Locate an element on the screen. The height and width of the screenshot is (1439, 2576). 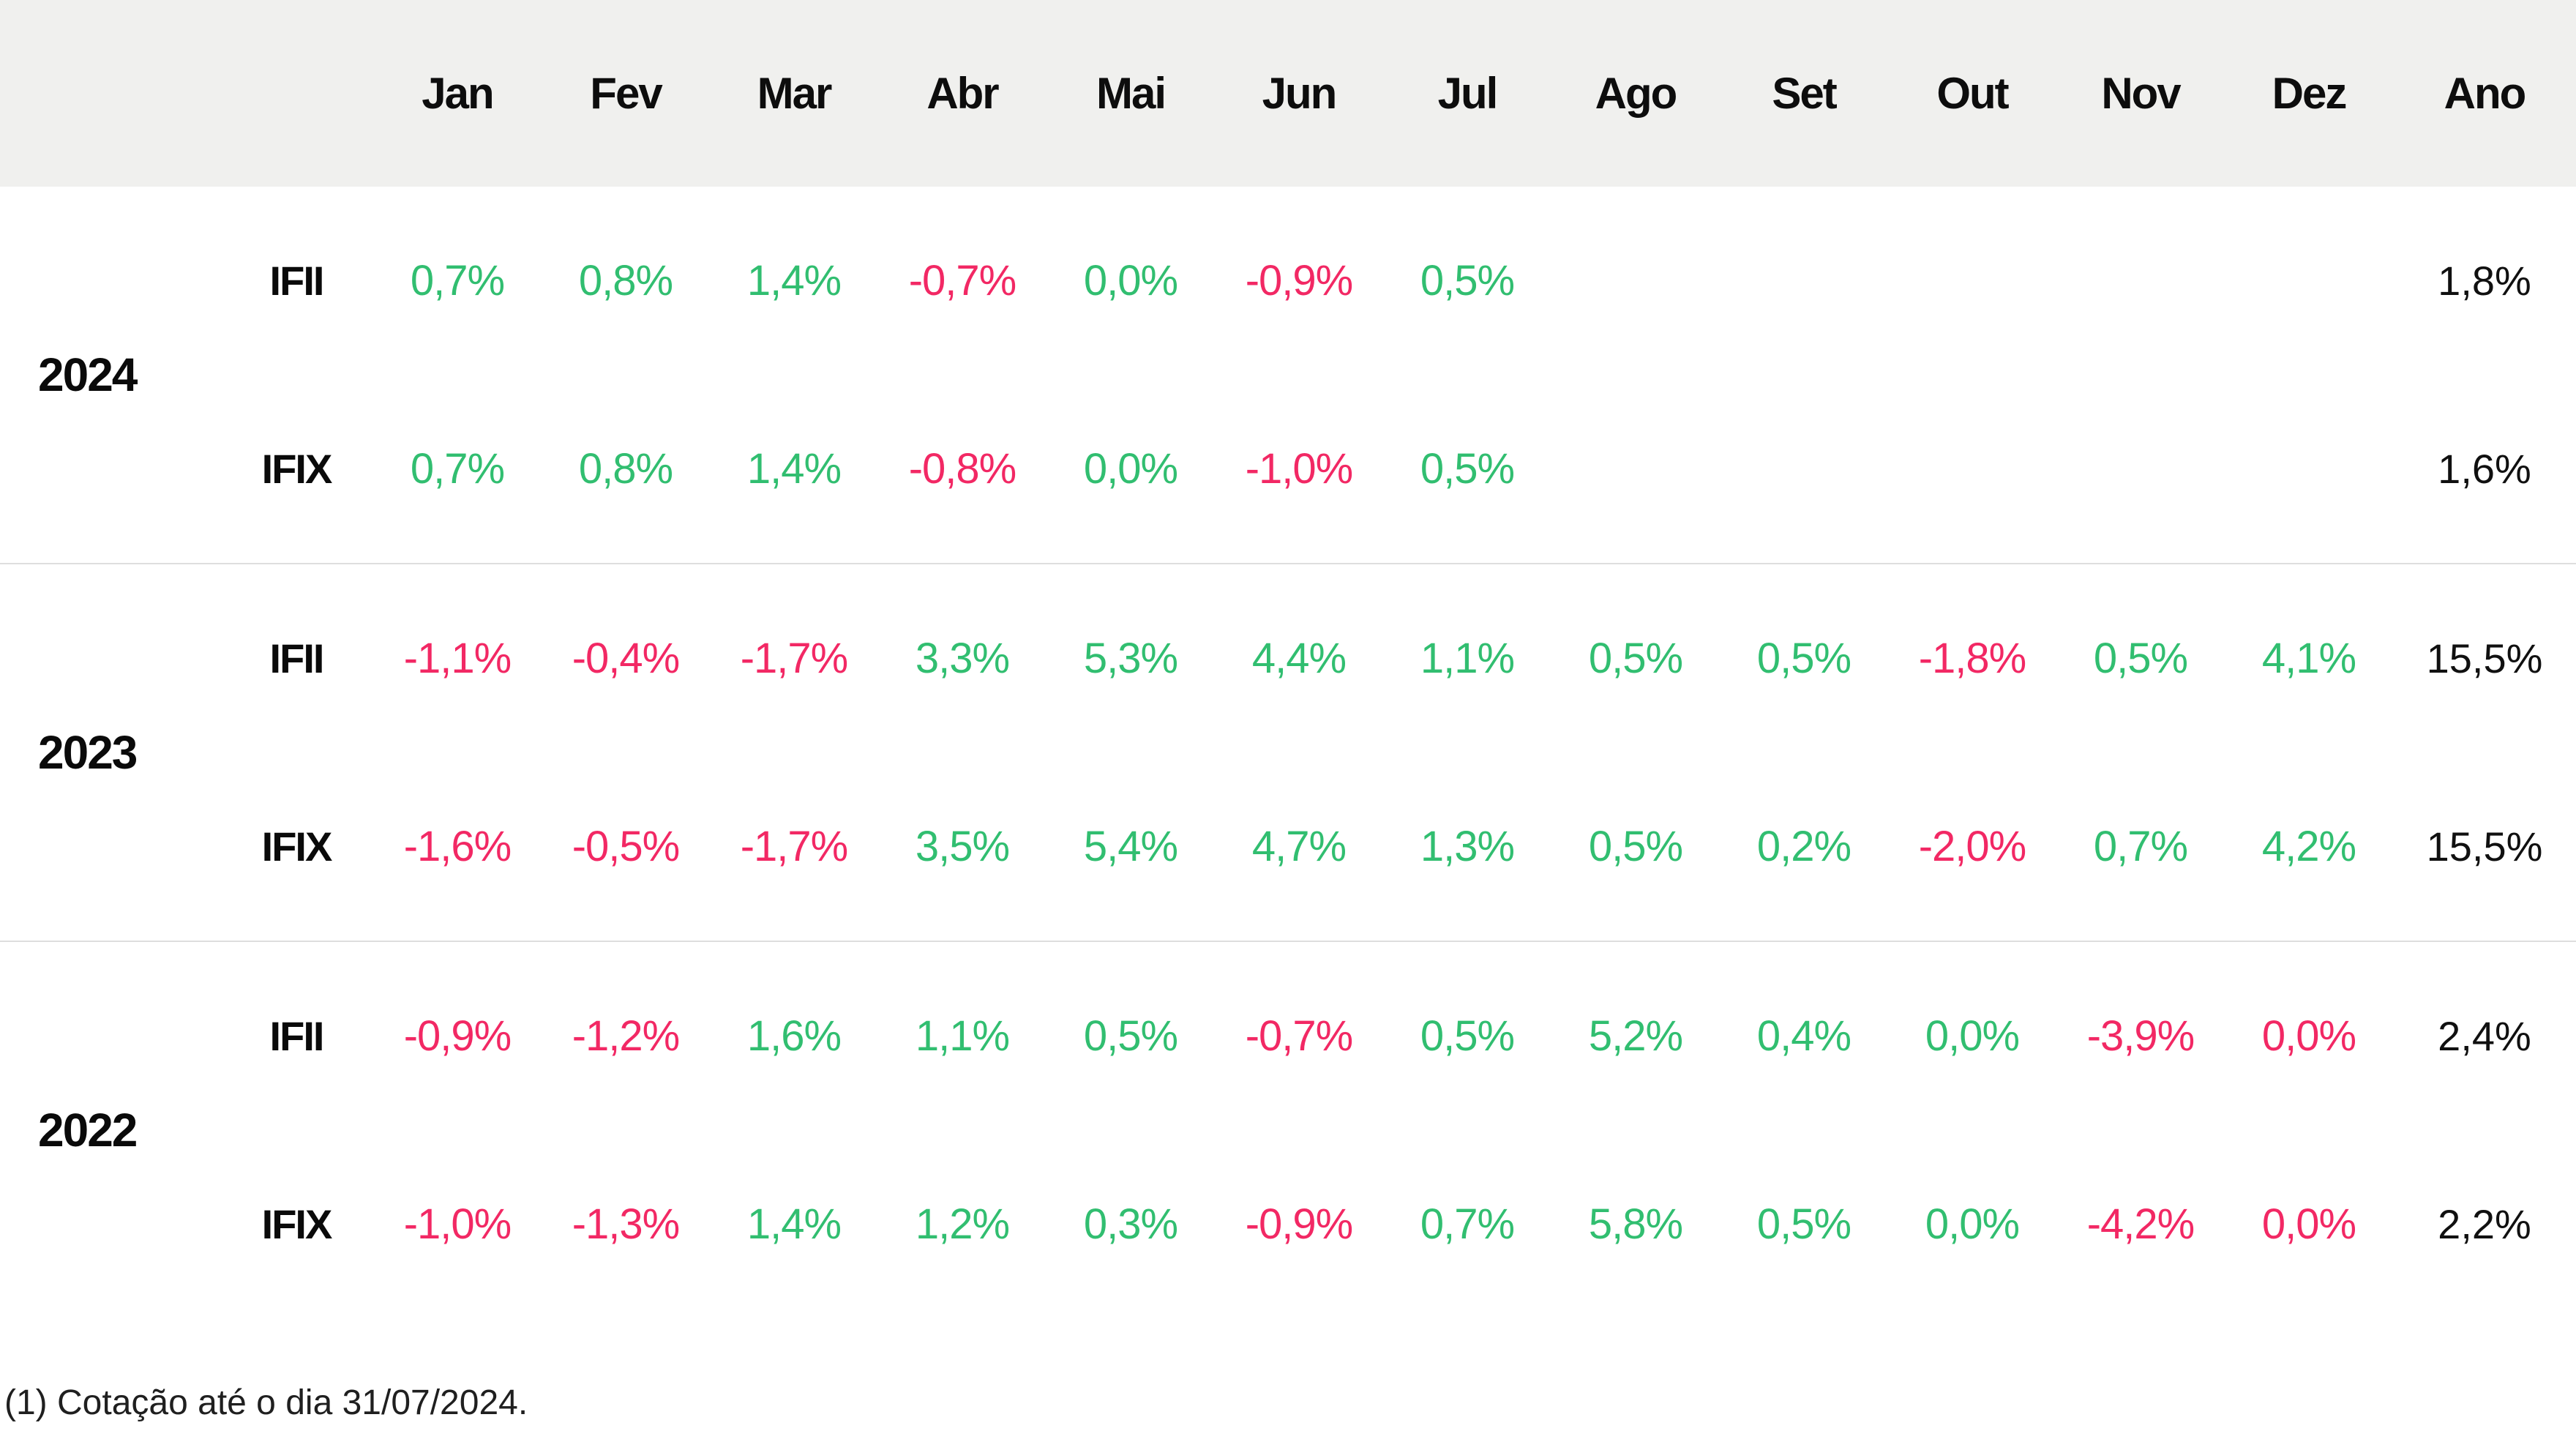
monthly-return-cell: -1,3% is located at coordinates (626, 1224).